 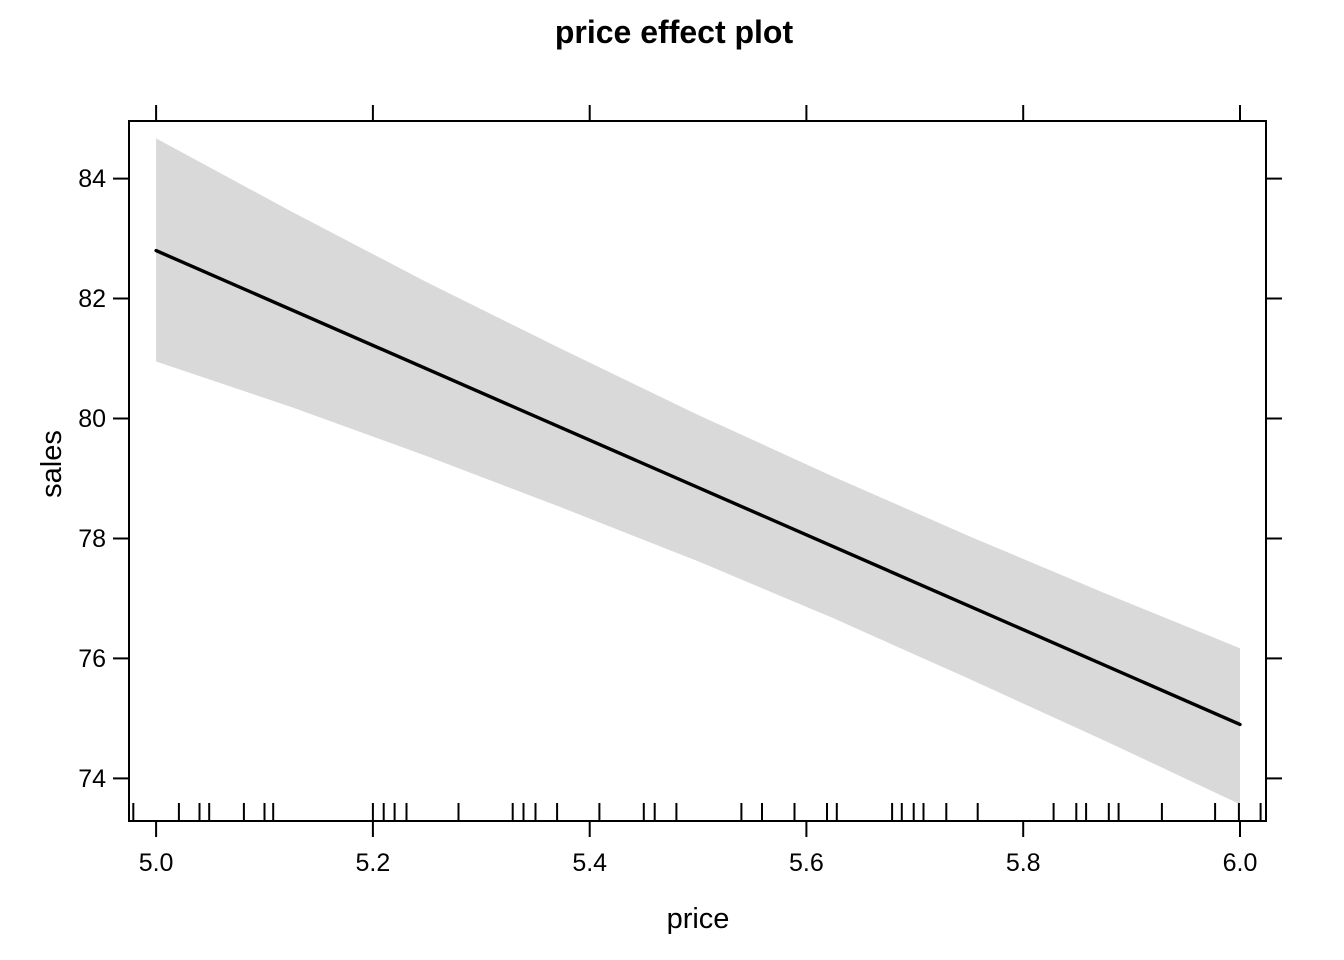 I want to click on x-tick-label: 5.8, so click(x=1023, y=863).